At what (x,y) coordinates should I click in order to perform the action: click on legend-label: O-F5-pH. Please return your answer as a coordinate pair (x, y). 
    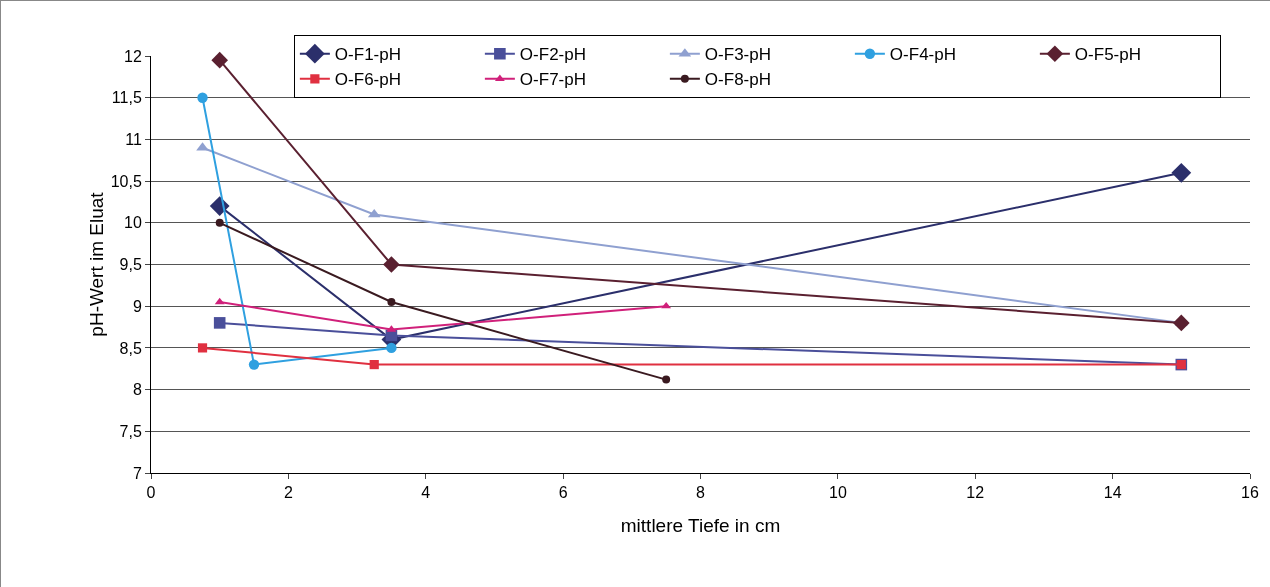
    Looking at the image, I should click on (1107, 55).